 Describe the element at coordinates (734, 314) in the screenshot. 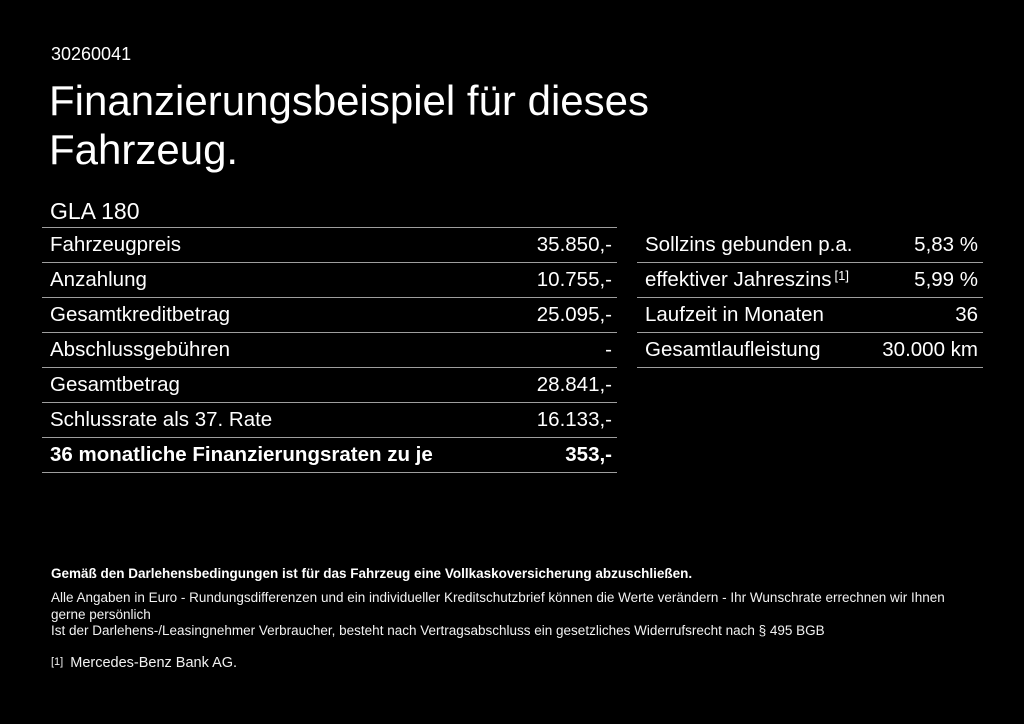

I see `row-label: Laufzeit in Monaten` at that location.